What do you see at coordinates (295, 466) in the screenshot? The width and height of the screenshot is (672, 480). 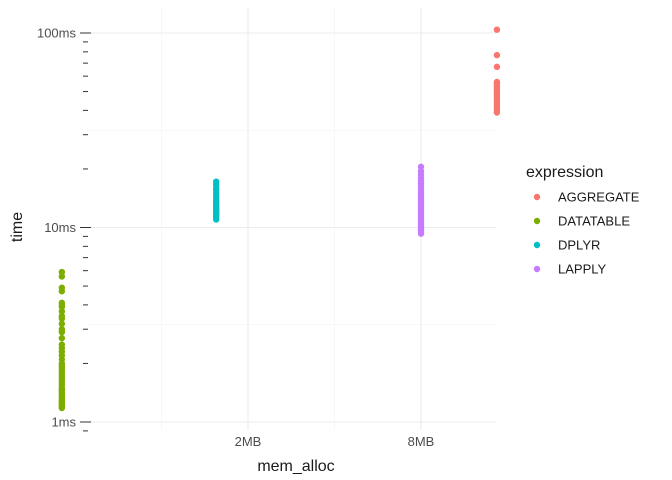 I see `x-axis-title: mem_alloc` at bounding box center [295, 466].